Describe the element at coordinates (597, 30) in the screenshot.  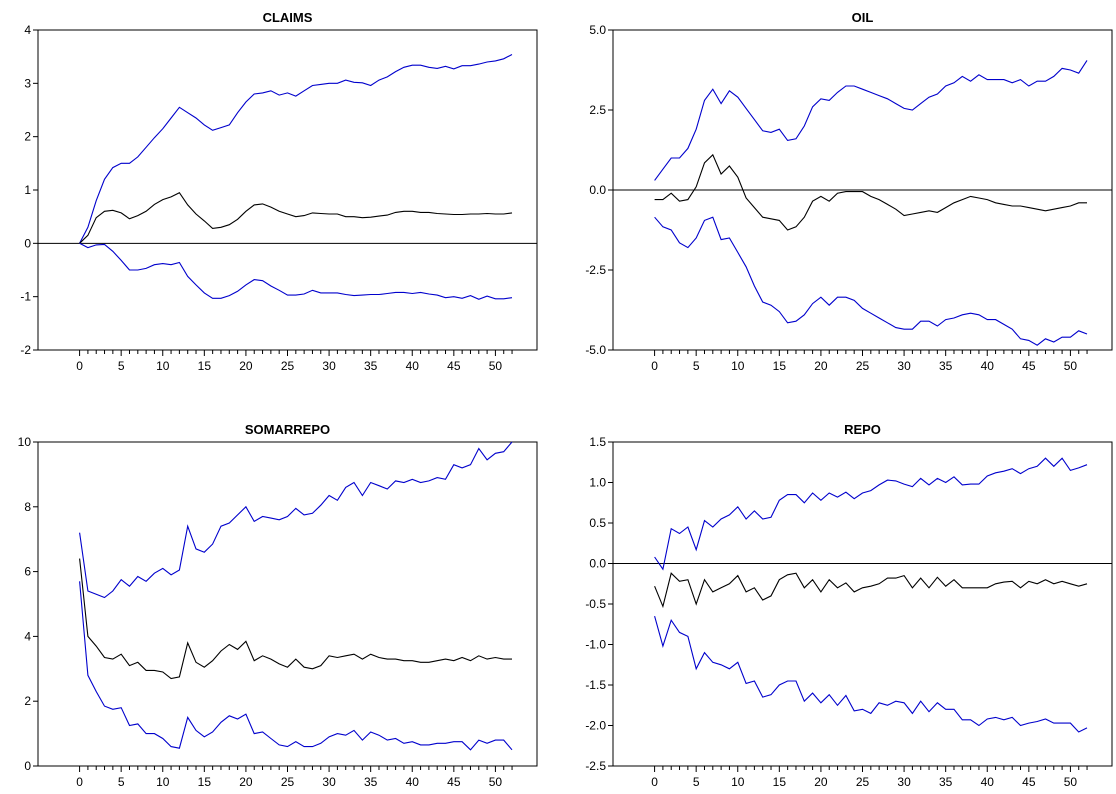
I see `y-tick-label: 5.0` at that location.